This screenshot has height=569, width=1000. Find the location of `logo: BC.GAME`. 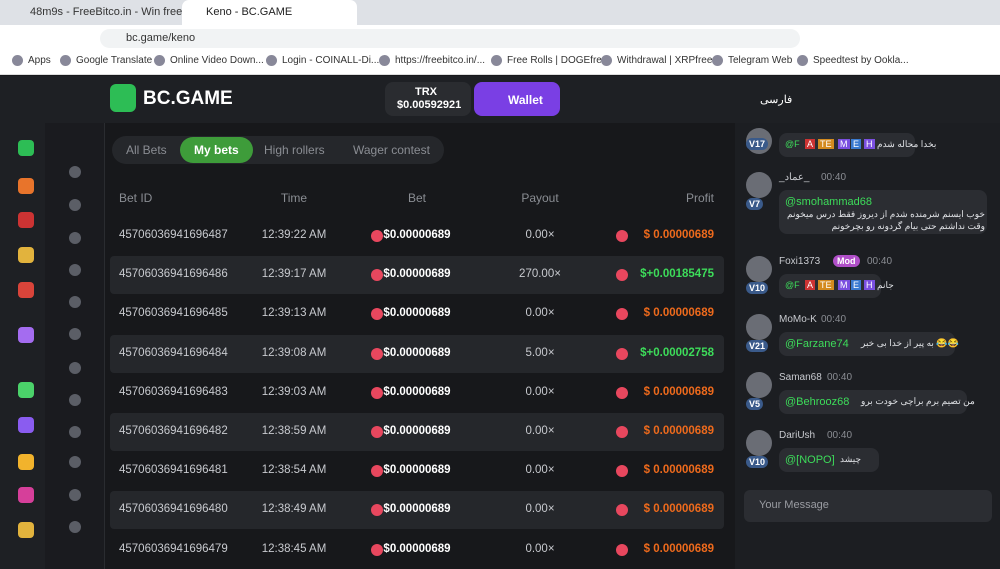

logo: BC.GAME is located at coordinates (188, 98).